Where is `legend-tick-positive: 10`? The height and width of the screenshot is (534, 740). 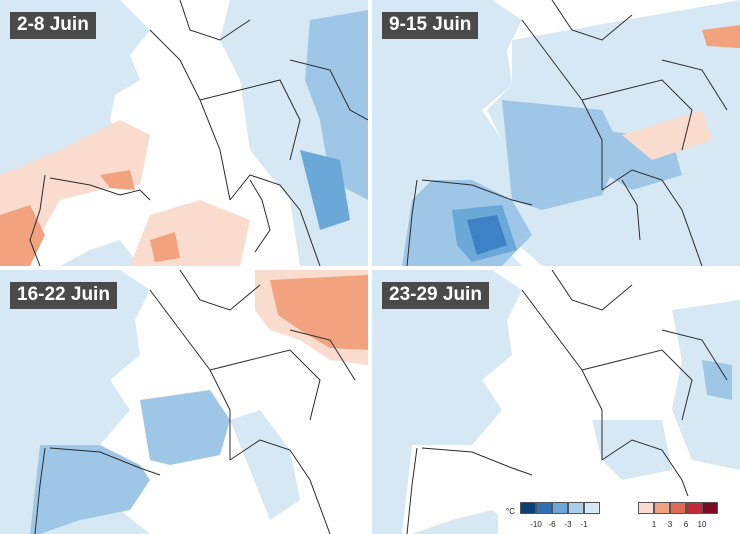
legend-tick-positive: 10 is located at coordinates (702, 524).